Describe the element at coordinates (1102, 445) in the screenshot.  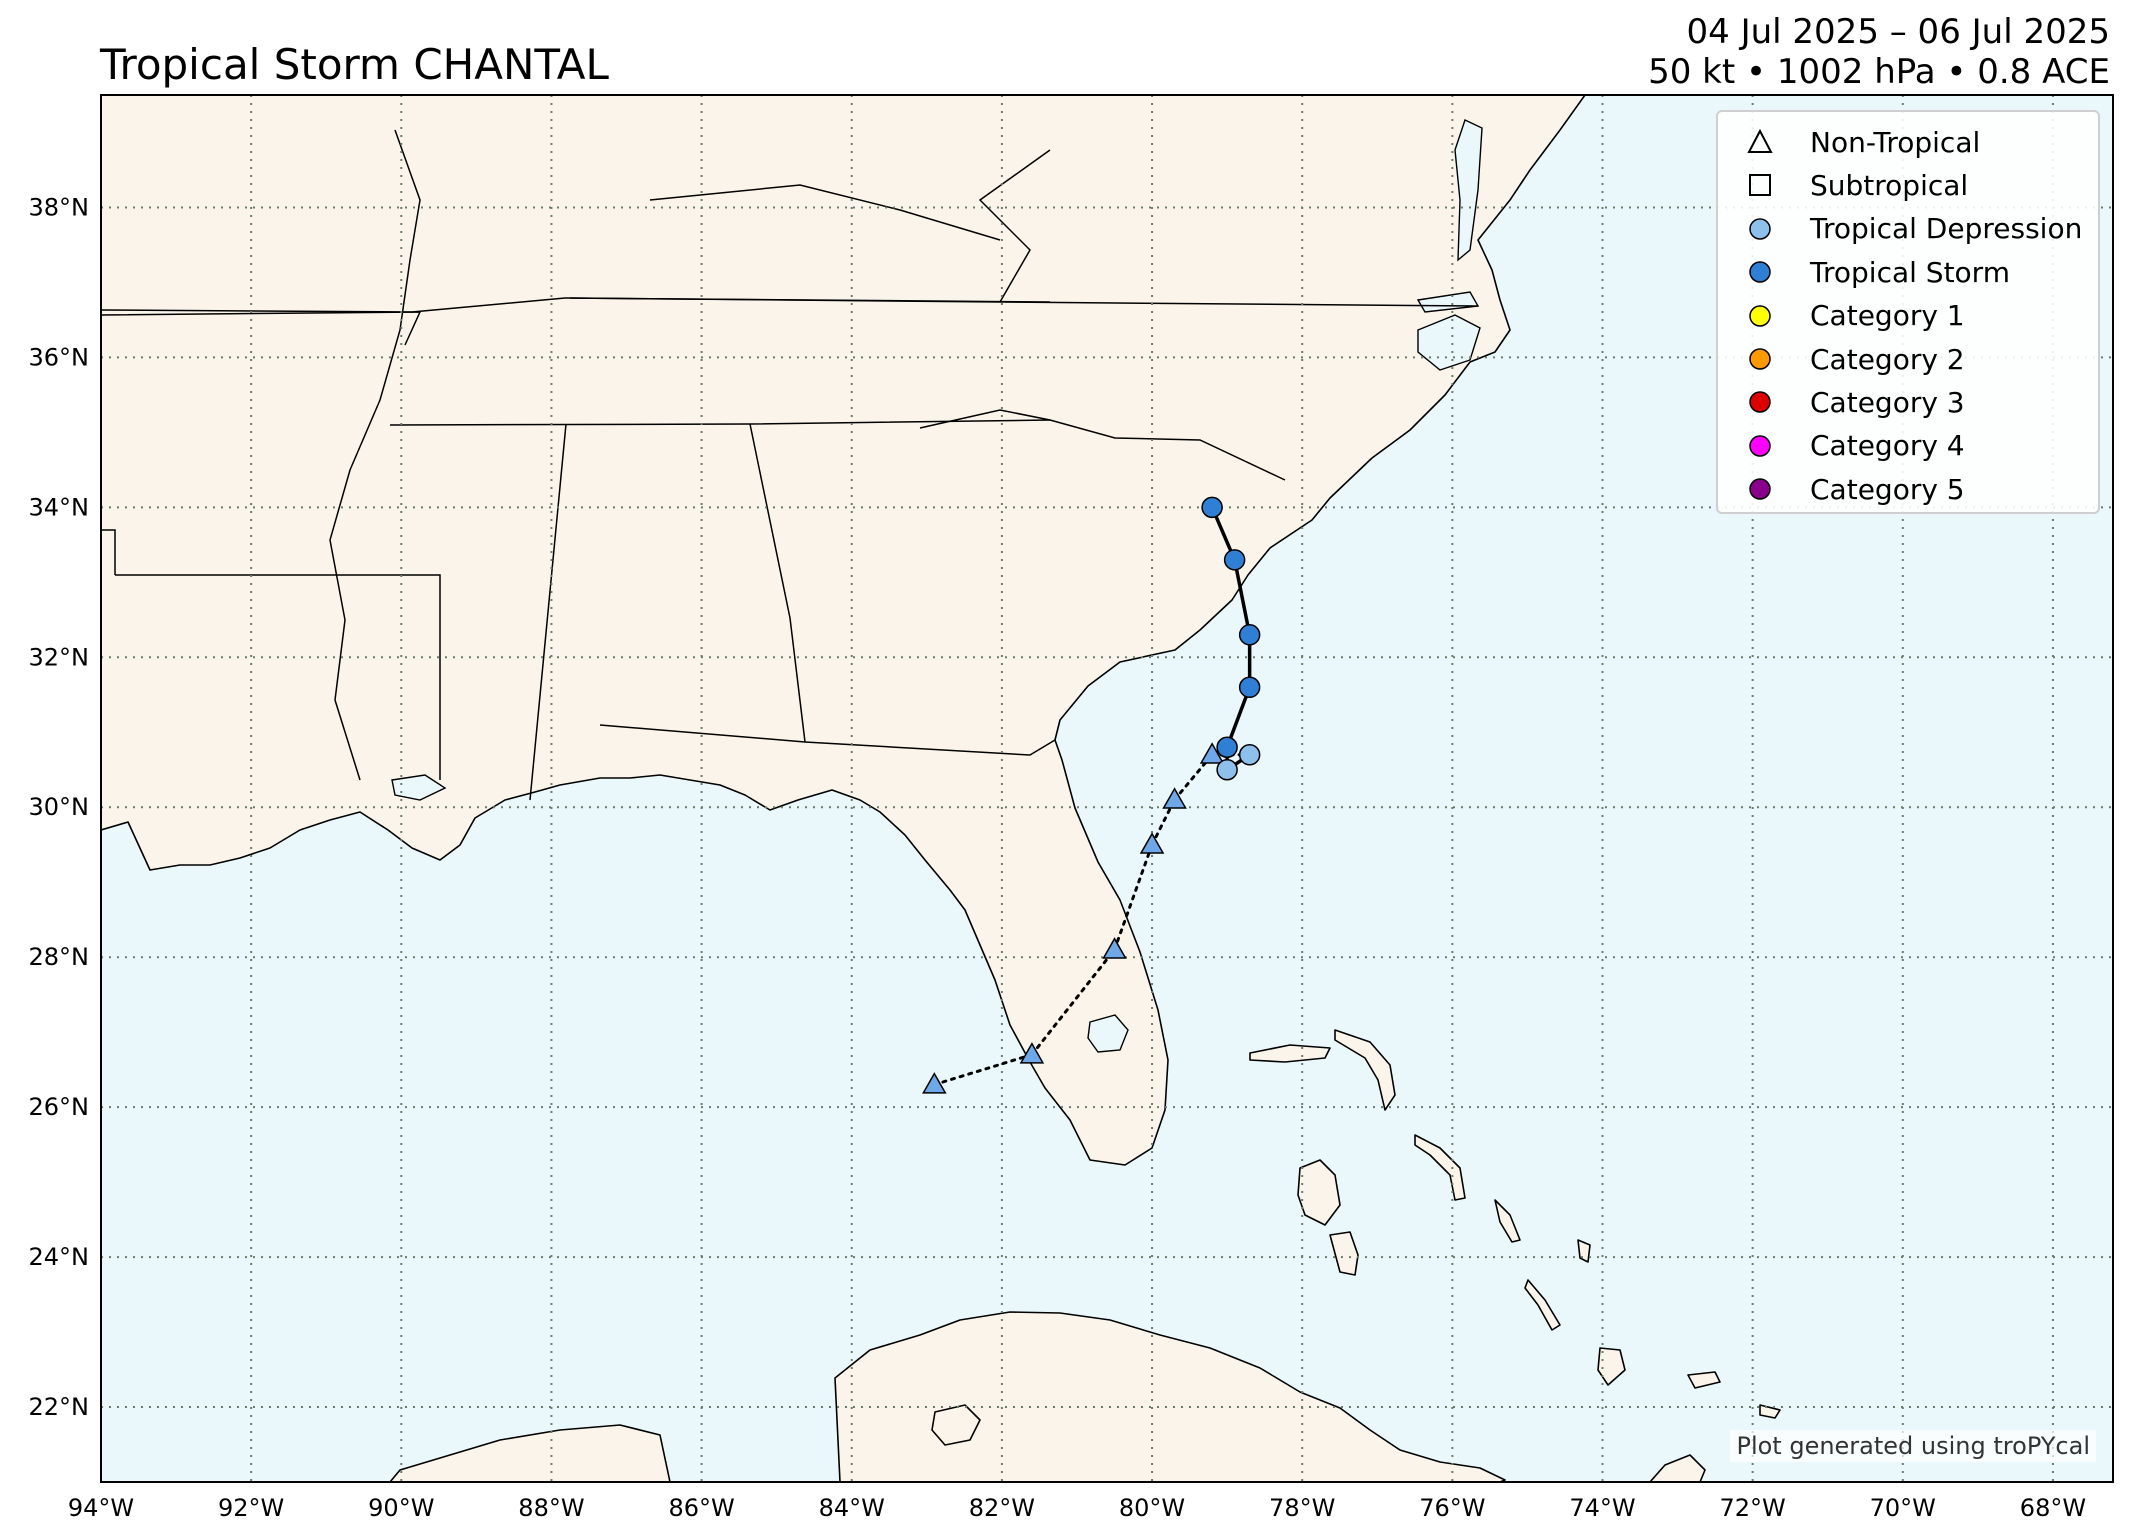
I see `state-line-sc-ga-nc` at that location.